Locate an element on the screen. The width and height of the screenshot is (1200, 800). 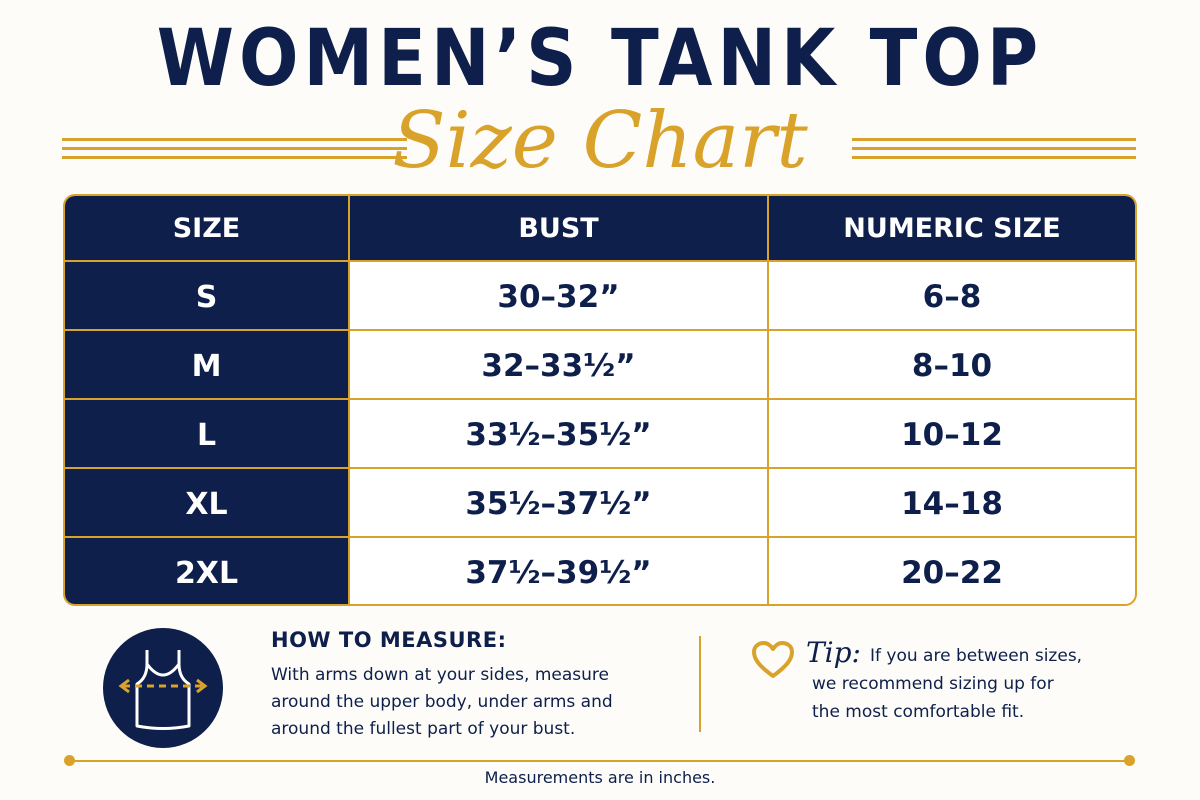
column-header-bust: BUST is located at coordinates (557, 228).